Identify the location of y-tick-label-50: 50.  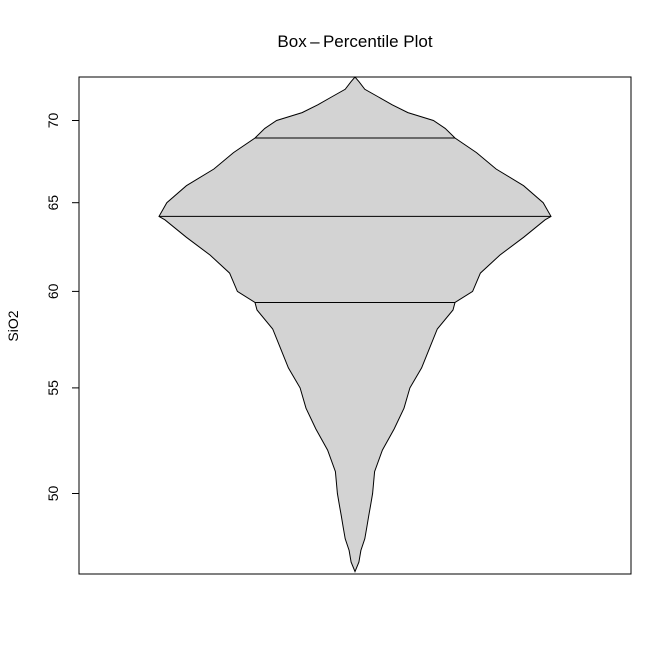
(53, 494).